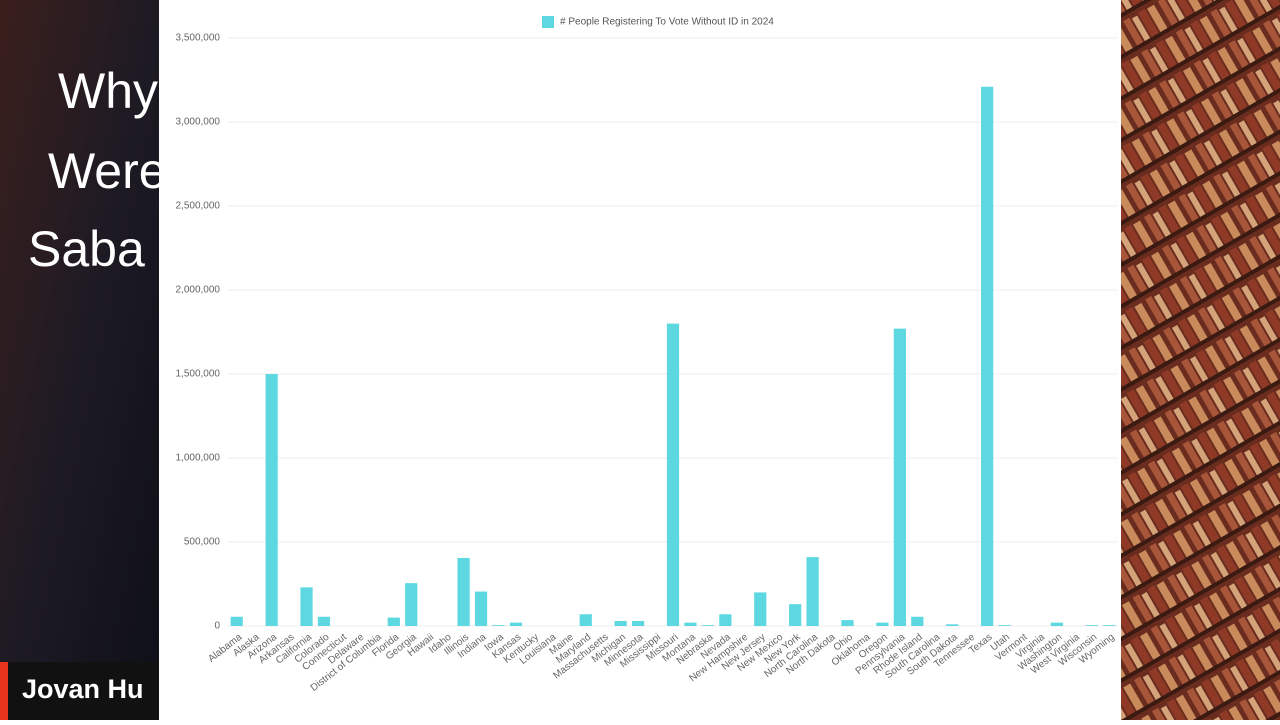 The image size is (1280, 725). I want to click on left-background, so click(80, 360).